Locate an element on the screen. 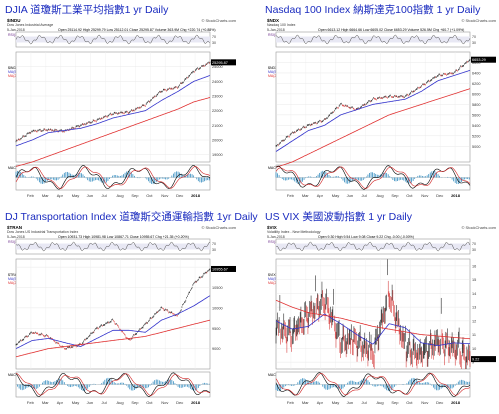 This screenshot has width=499, height=414. ma200-line is located at coordinates (373, 128).